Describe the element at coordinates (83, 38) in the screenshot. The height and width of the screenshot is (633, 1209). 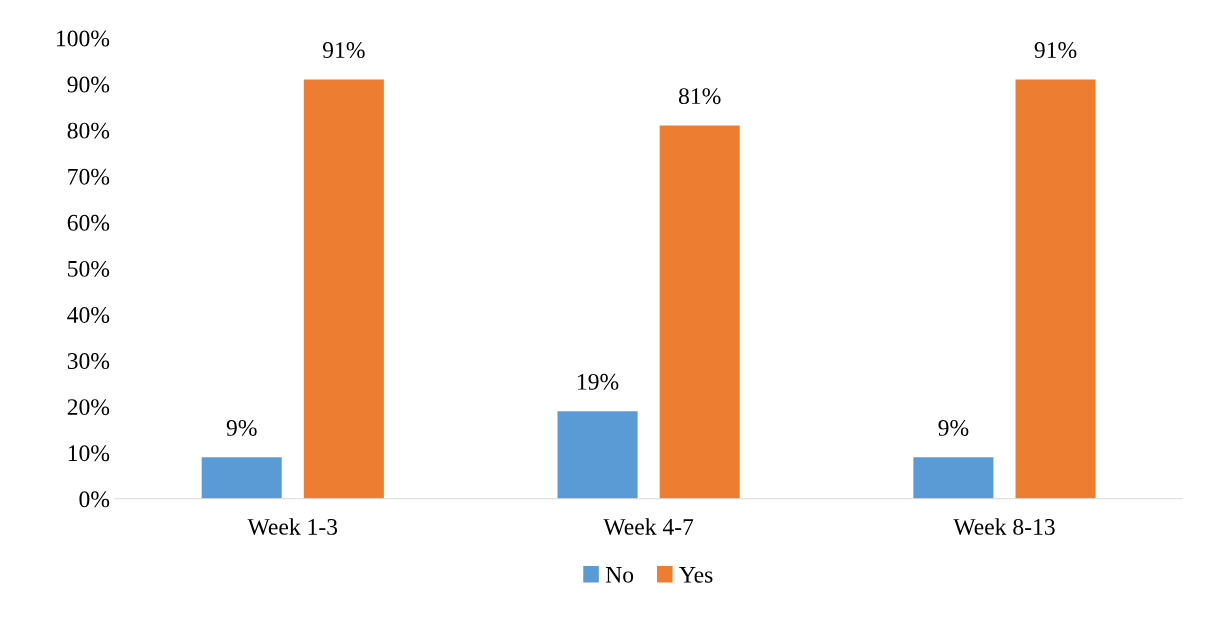
I see `y-tick-label: 100%` at that location.